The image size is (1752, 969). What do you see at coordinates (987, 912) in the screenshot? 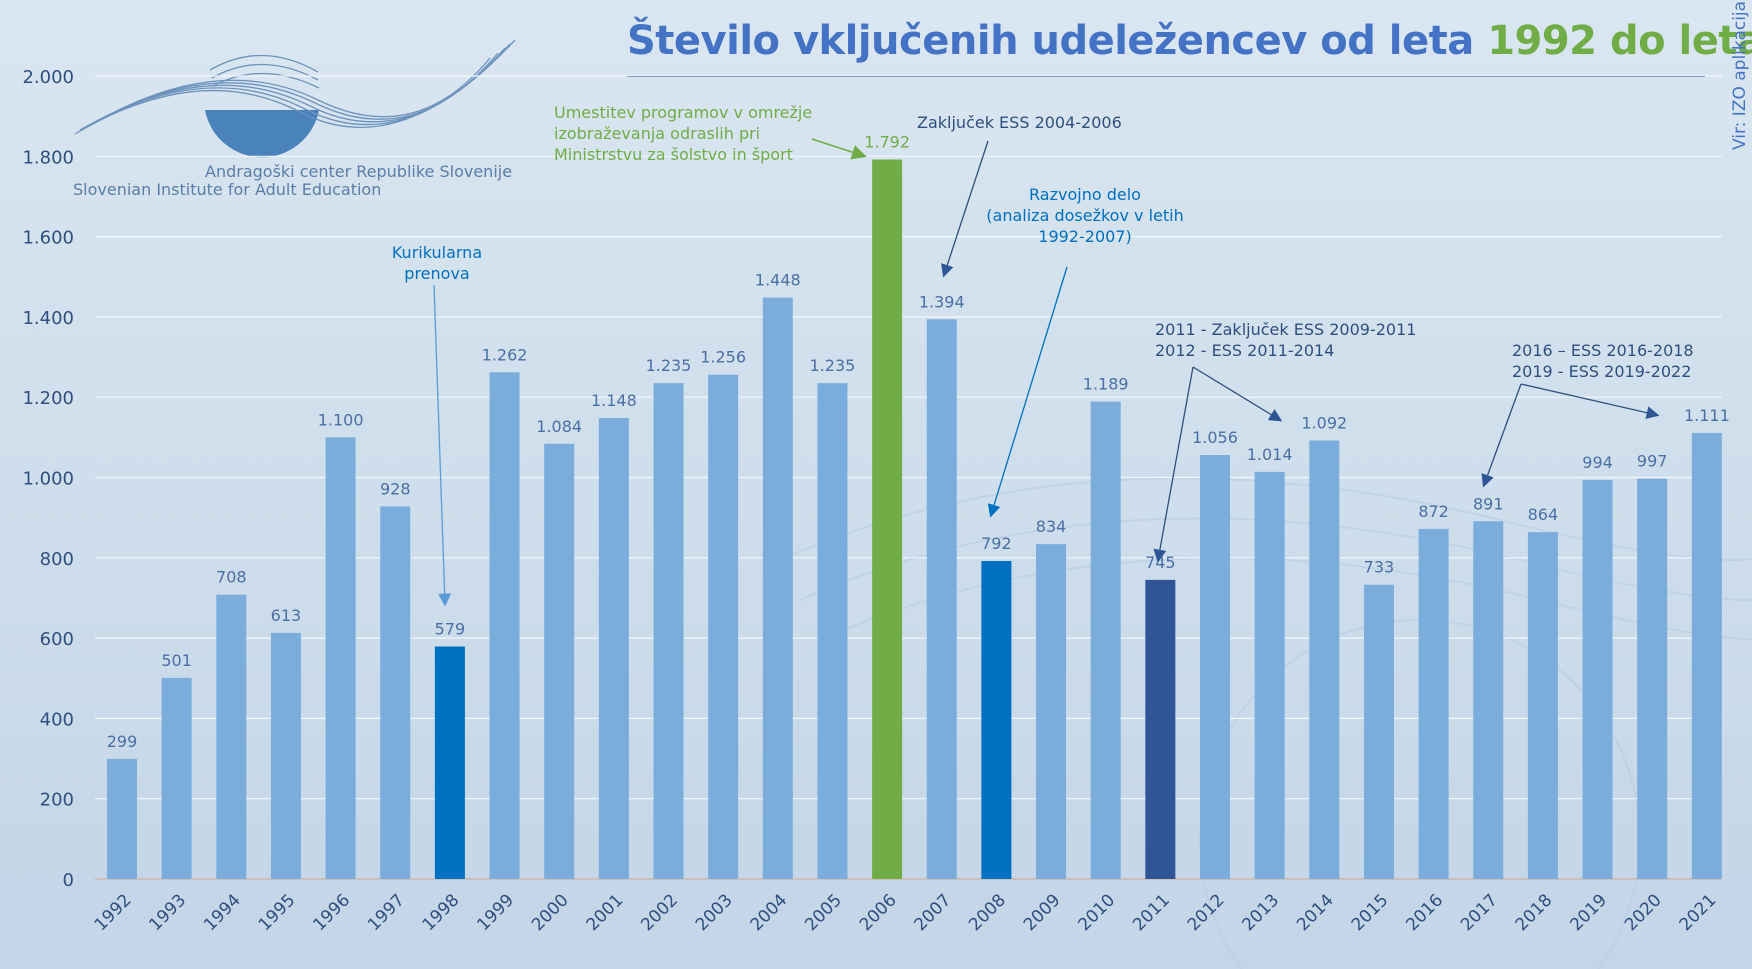
I see `x-tick-label-2008: 2008` at bounding box center [987, 912].